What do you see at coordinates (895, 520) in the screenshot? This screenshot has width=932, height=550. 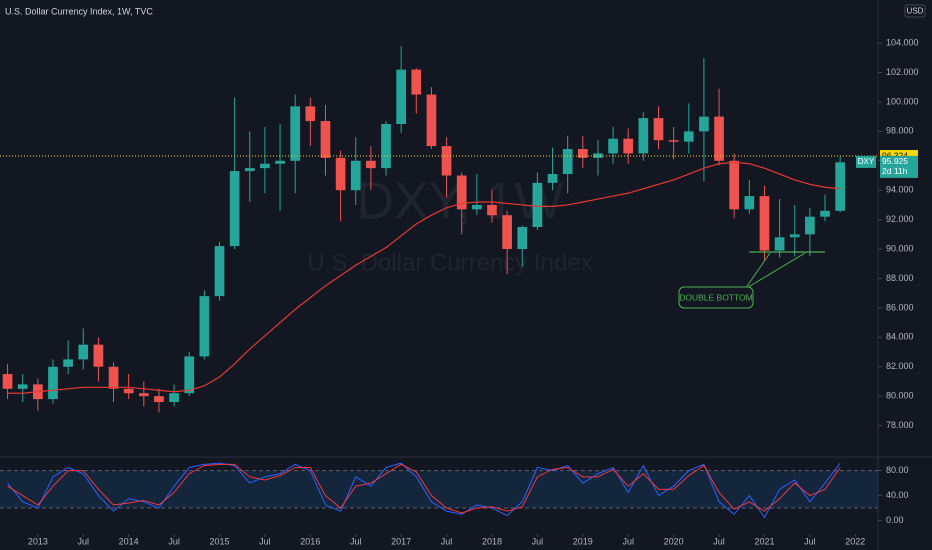 I see `y-tick-label: 0.00` at bounding box center [895, 520].